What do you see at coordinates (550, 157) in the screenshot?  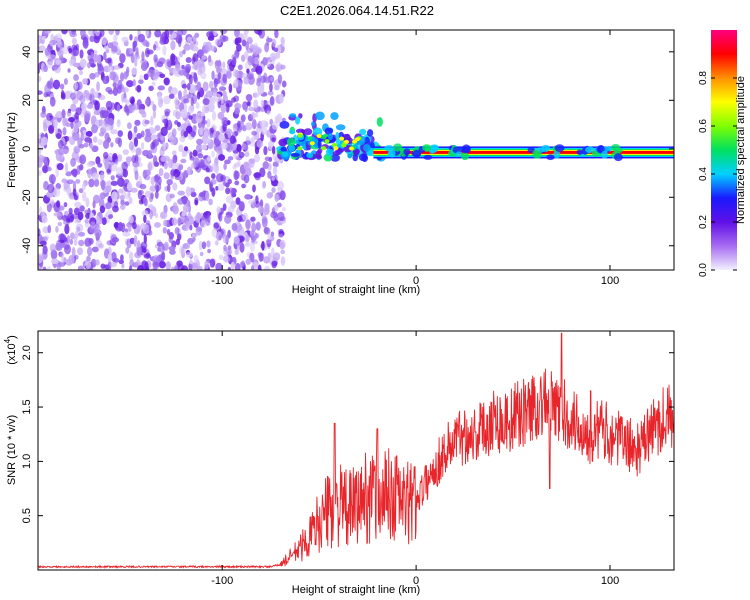 I see `spectrogram-signal-patch` at bounding box center [550, 157].